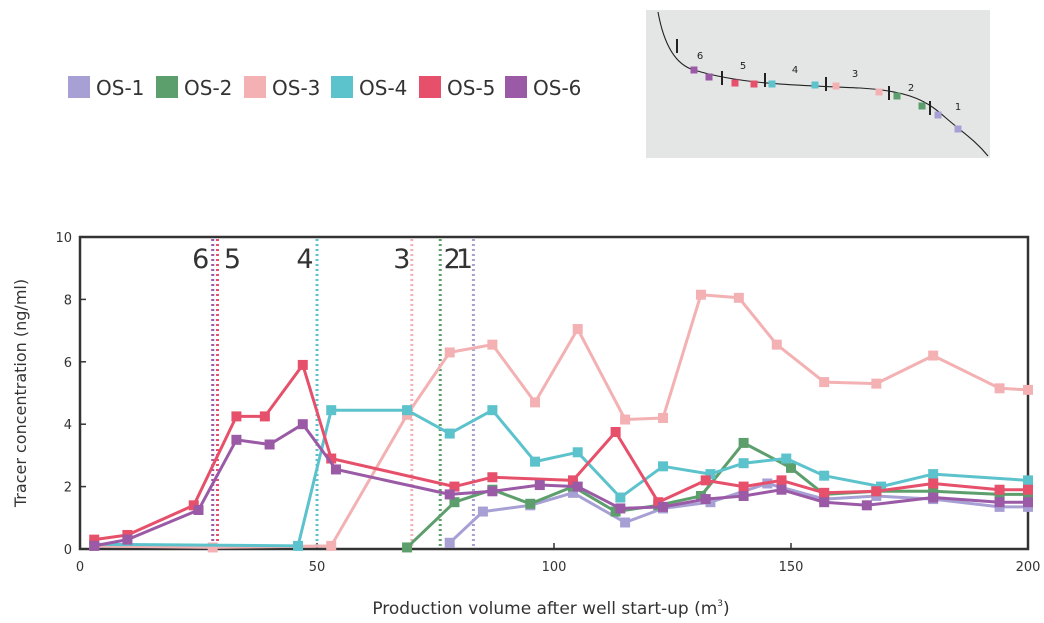  I want to click on inset-zone-label-6: 6, so click(700, 56).